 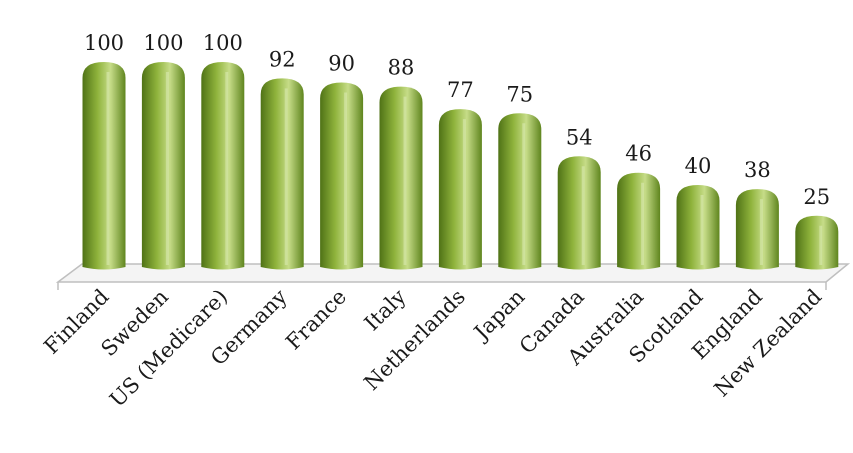 What do you see at coordinates (342, 176) in the screenshot?
I see `bar-france` at bounding box center [342, 176].